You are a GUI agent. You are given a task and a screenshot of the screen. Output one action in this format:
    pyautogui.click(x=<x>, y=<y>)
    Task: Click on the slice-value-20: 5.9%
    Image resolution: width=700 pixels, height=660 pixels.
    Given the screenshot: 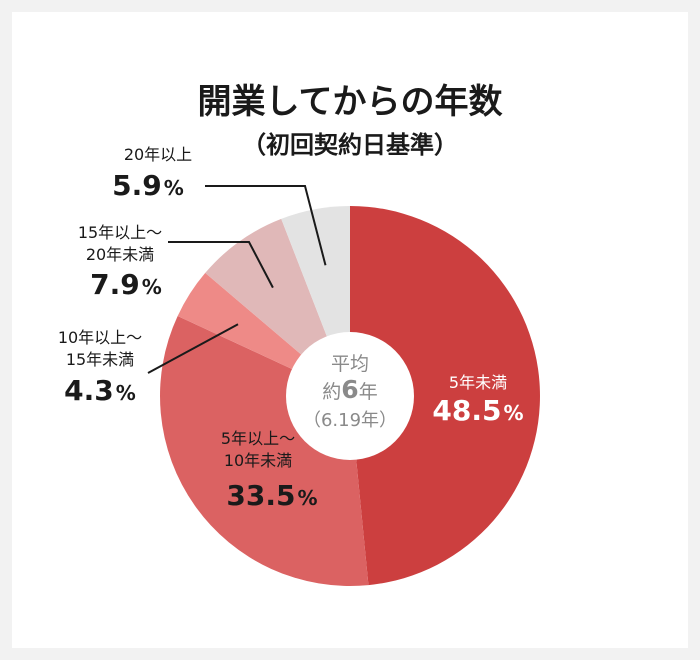 What is the action you would take?
    pyautogui.click(x=148, y=185)
    